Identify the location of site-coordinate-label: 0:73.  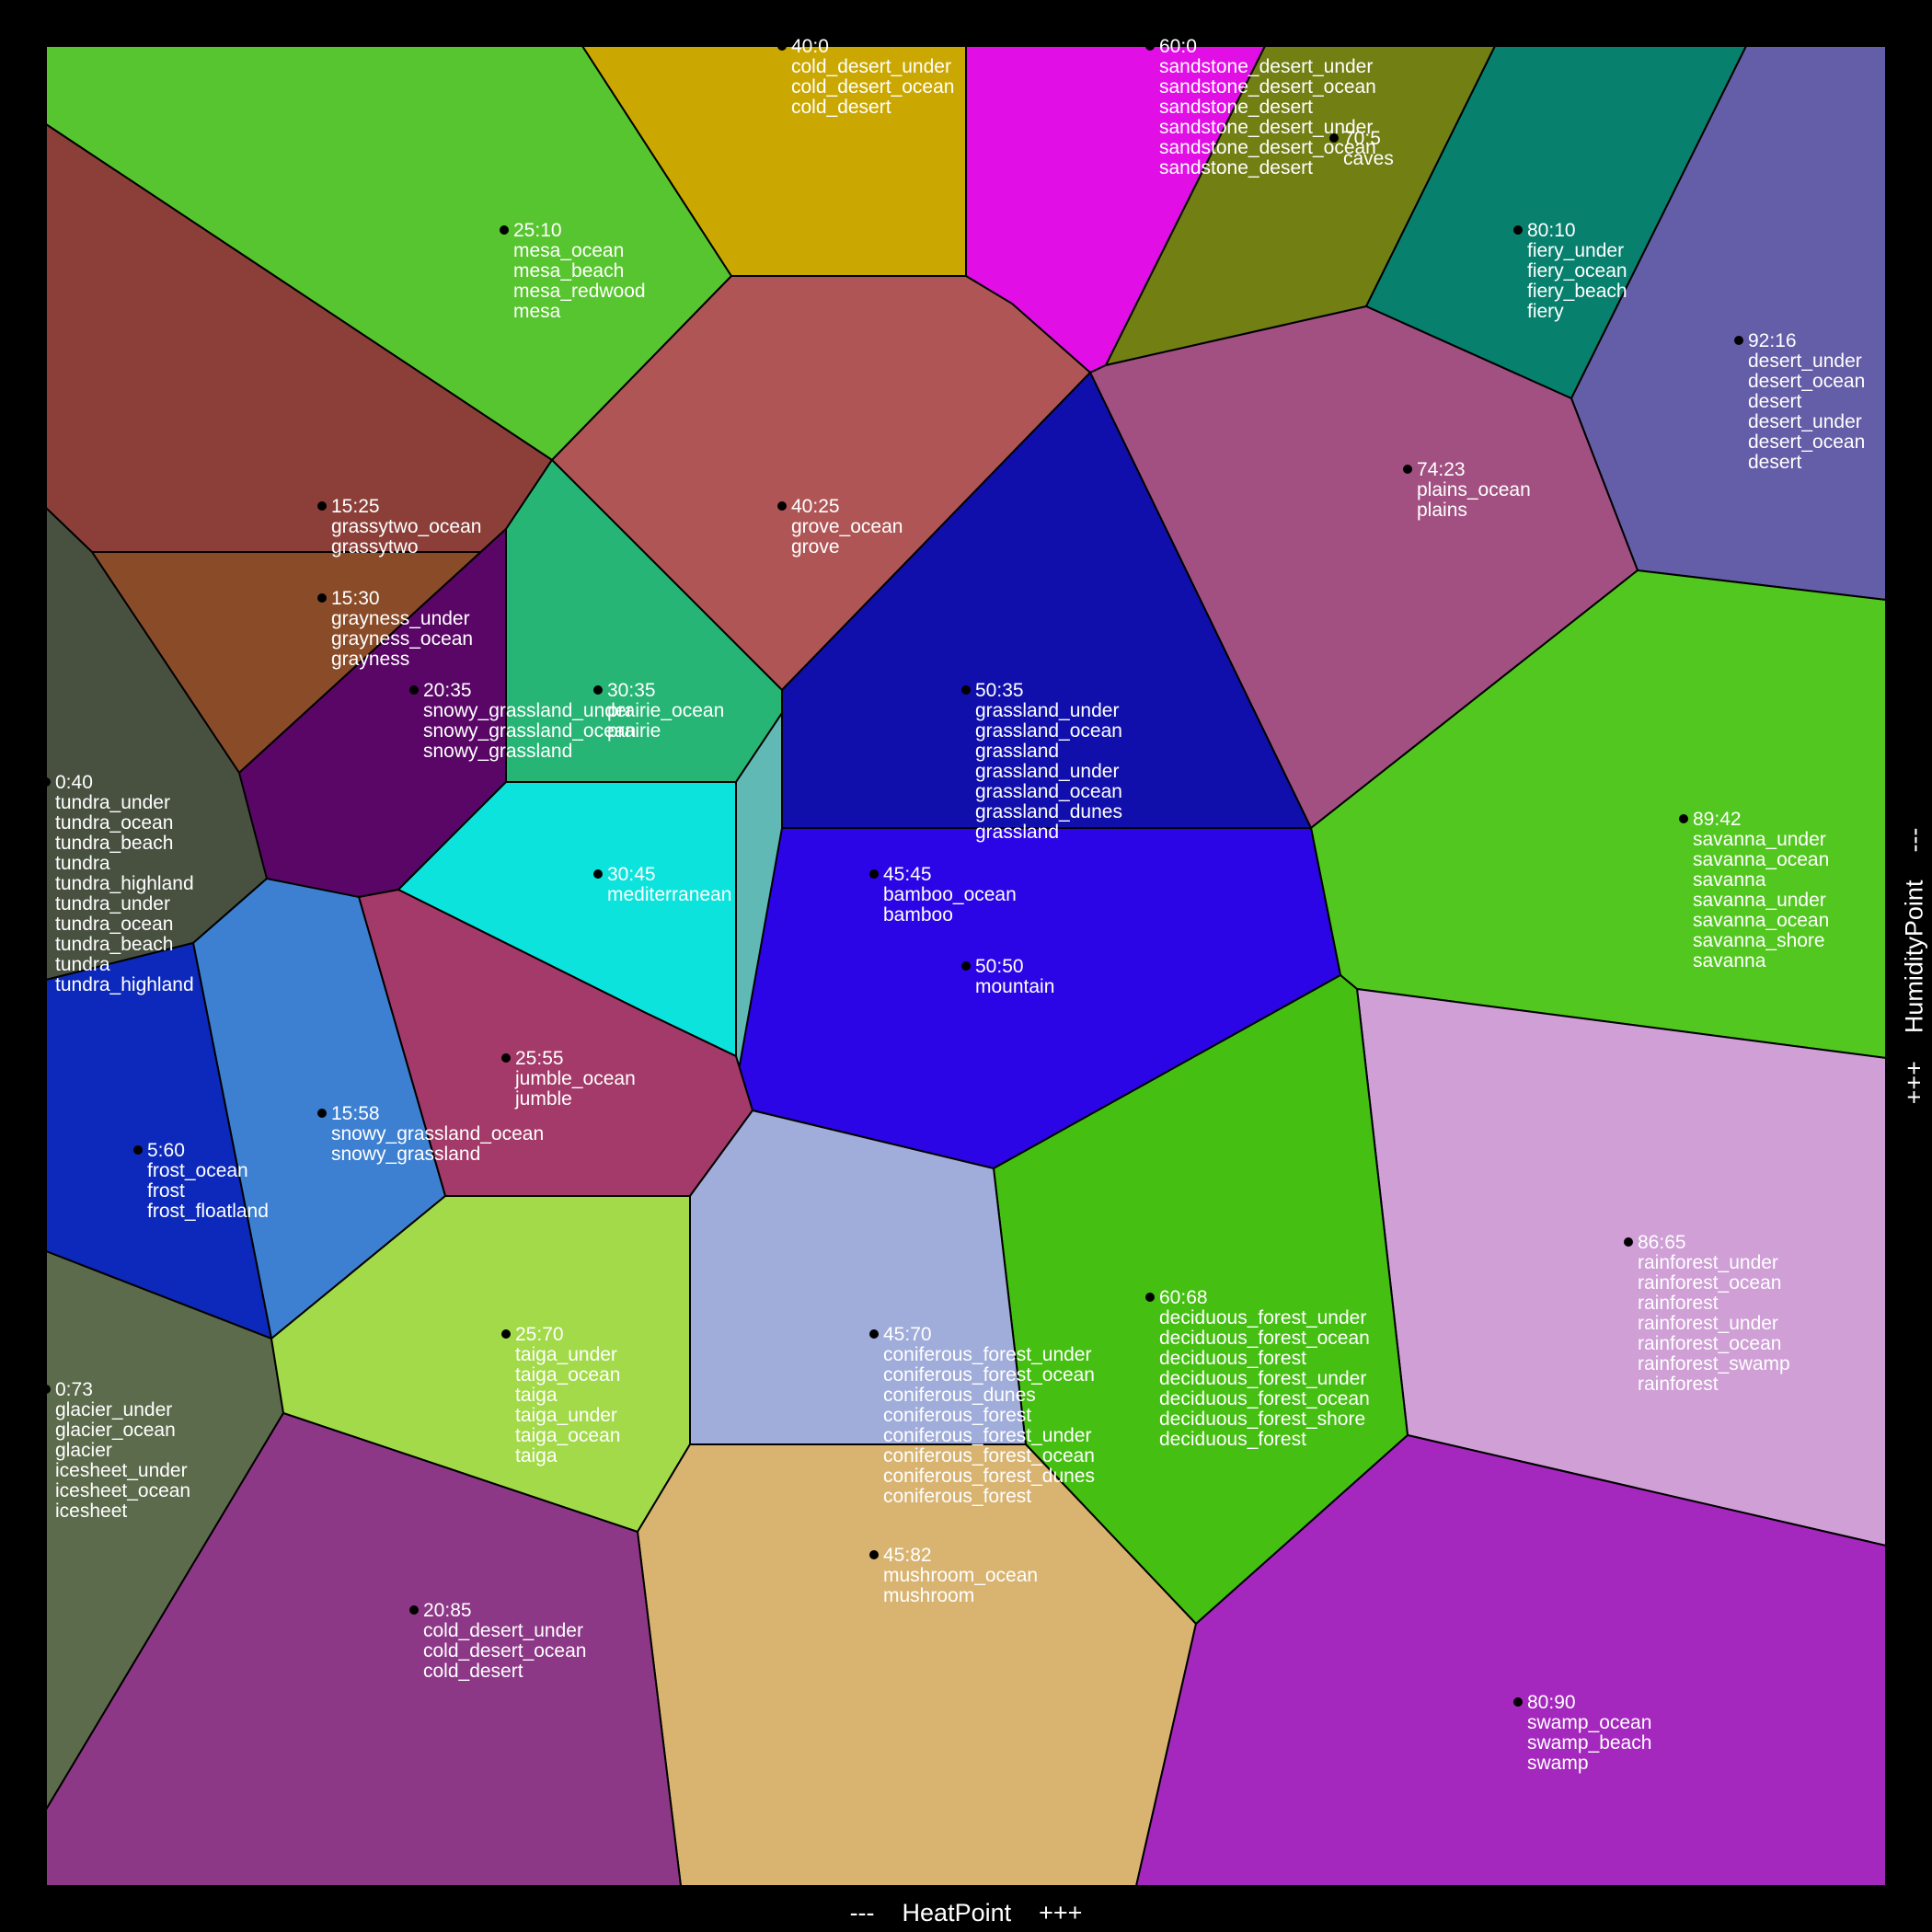
(74, 1389).